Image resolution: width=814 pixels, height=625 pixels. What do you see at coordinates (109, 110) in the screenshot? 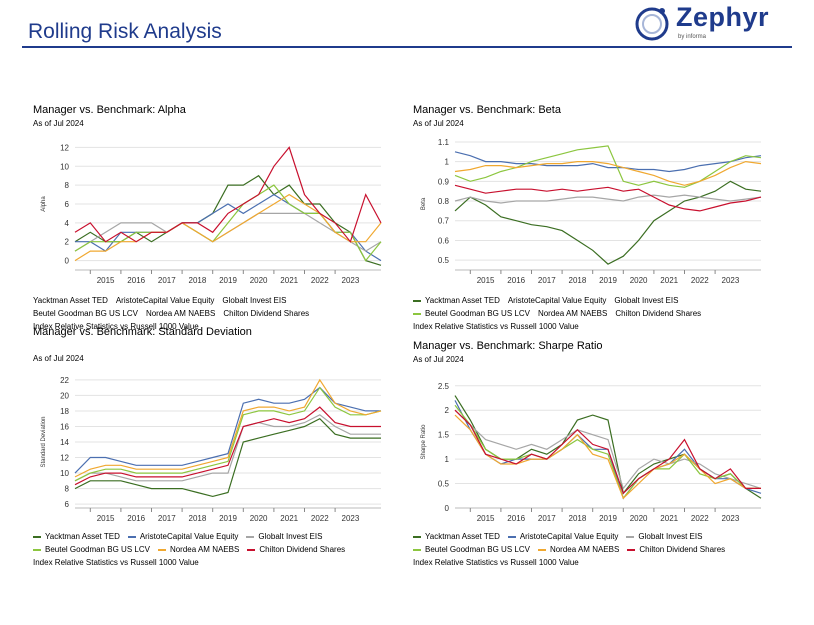
I see `chart-title: Manager vs. Benchmark: Alpha` at bounding box center [109, 110].